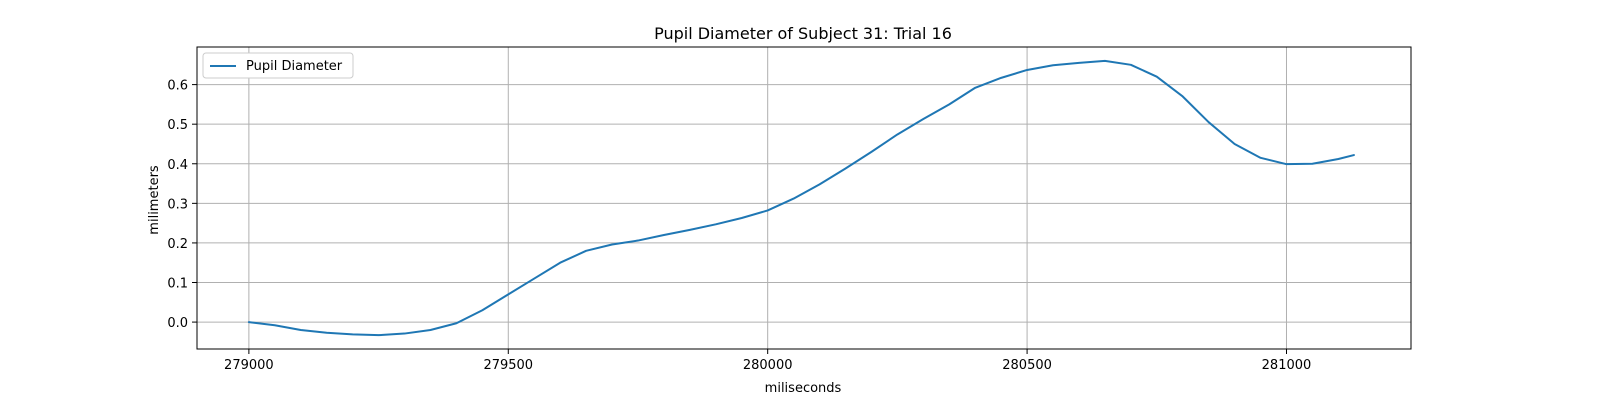 The image size is (1600, 404). I want to click on y-axis-ticks: 0.0 0.1 0.2 0.3 0.4 0.5 0.6, so click(182, 205).